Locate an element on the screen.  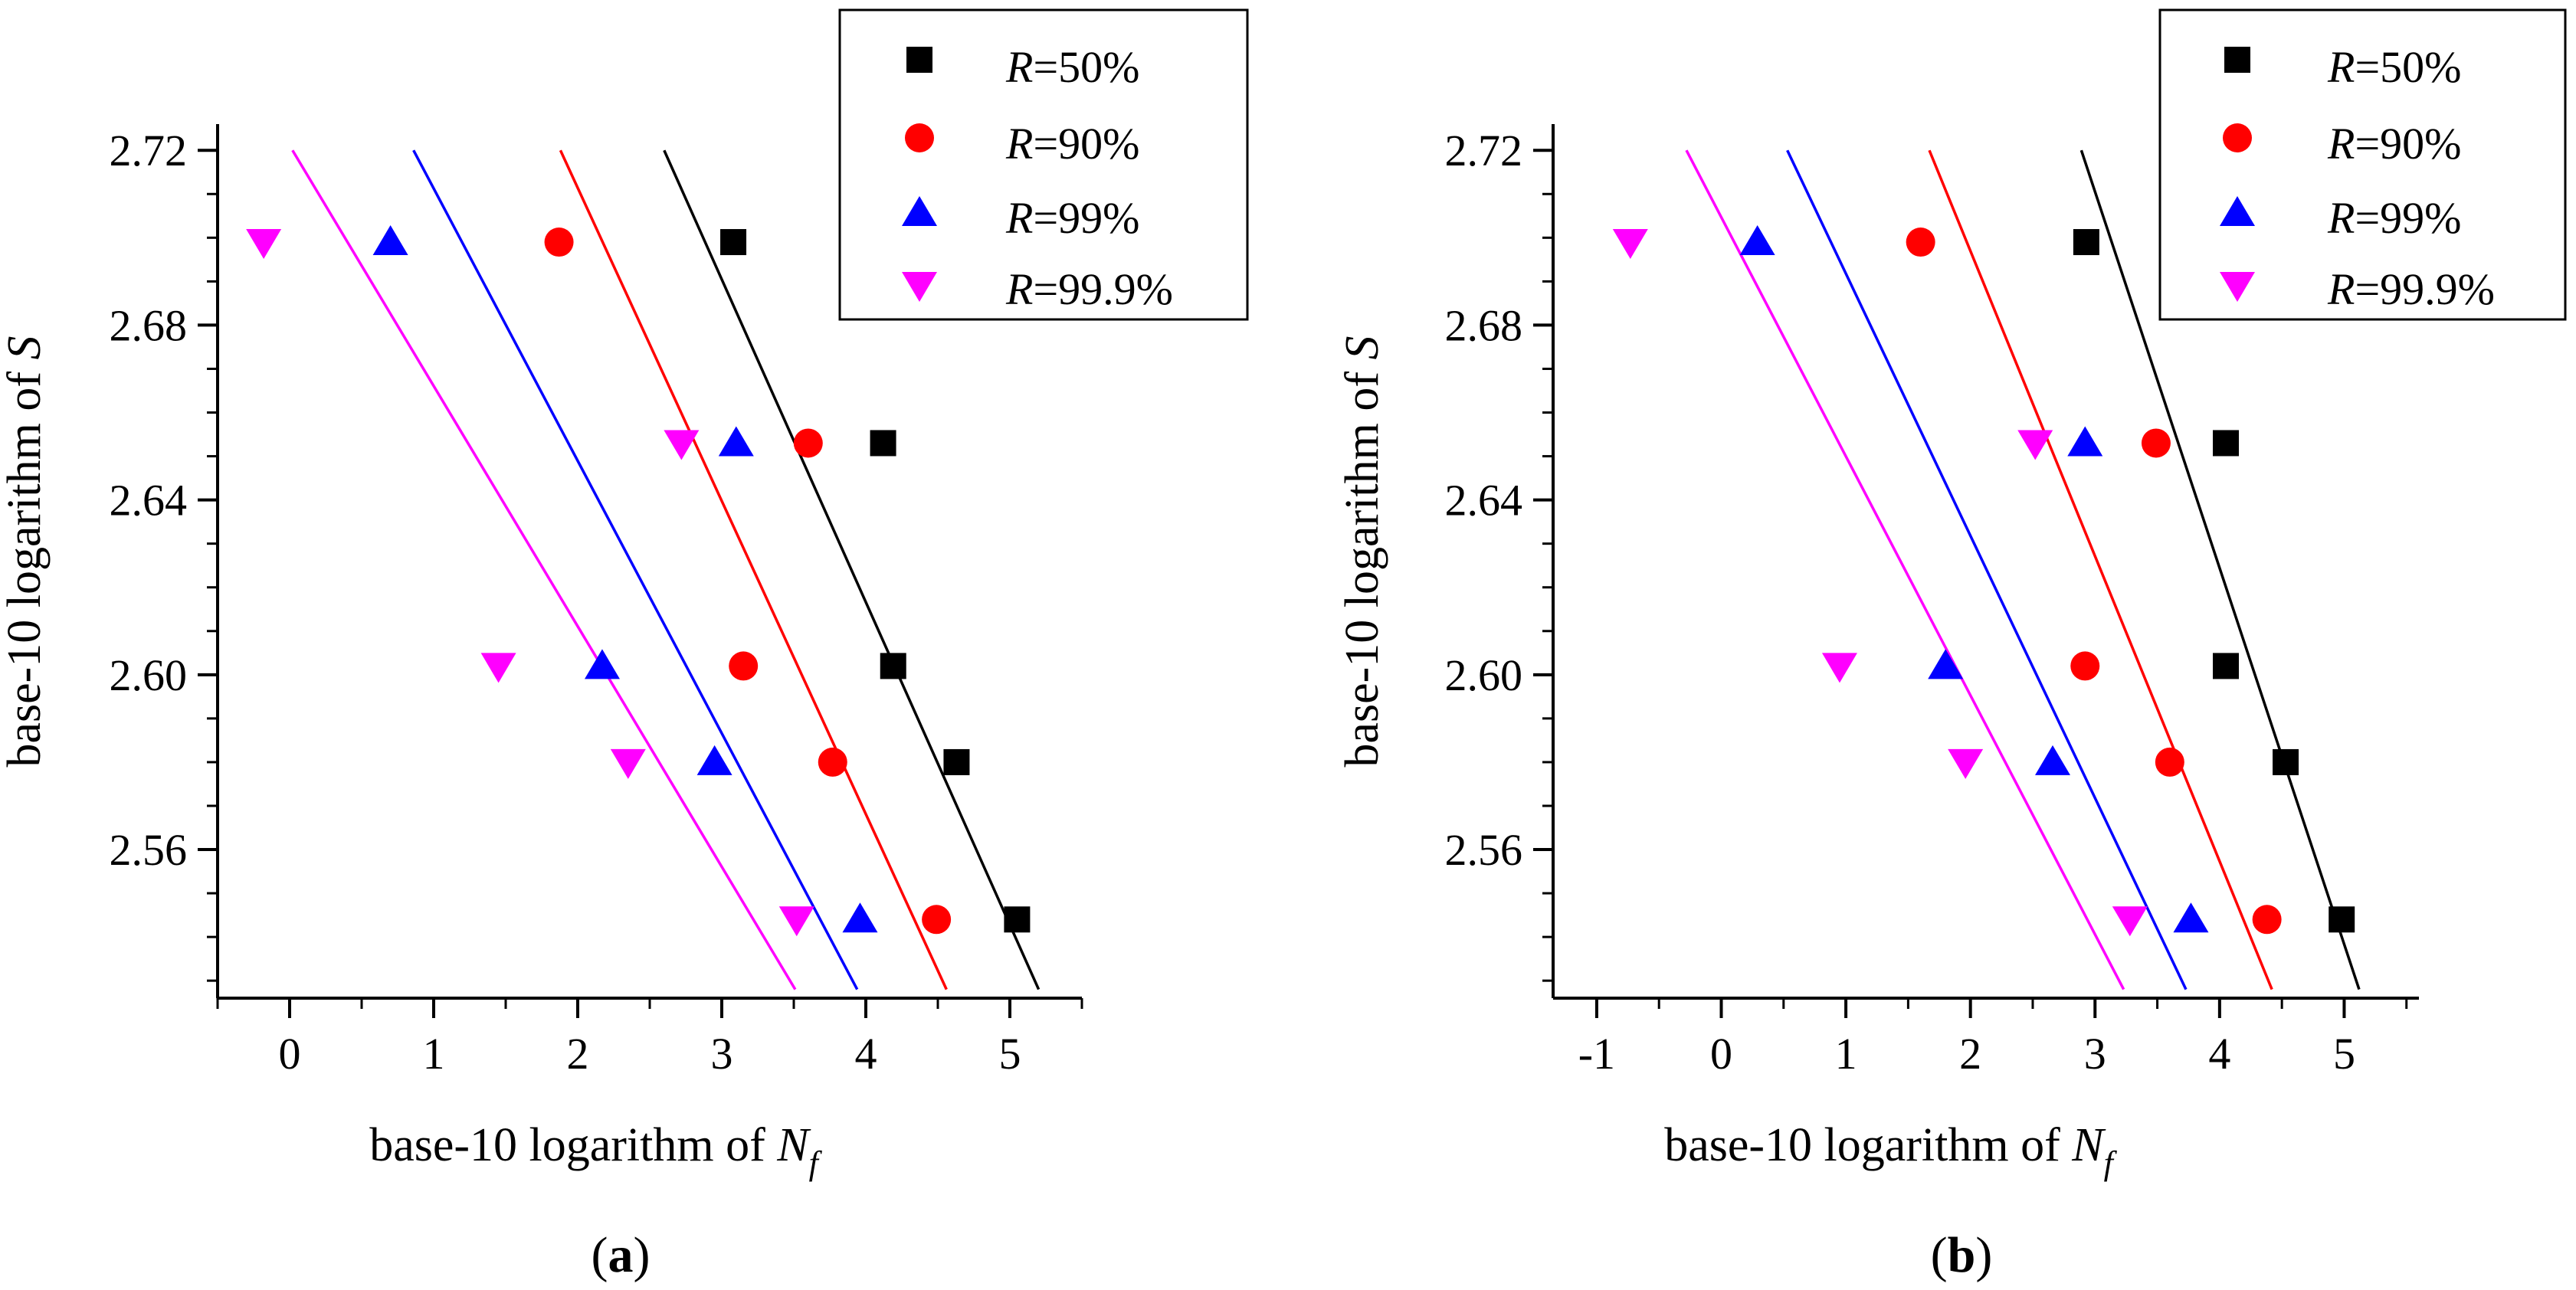
panel-a-y-axis-title: base-10 logarithm of S is located at coordinates (25, 551).